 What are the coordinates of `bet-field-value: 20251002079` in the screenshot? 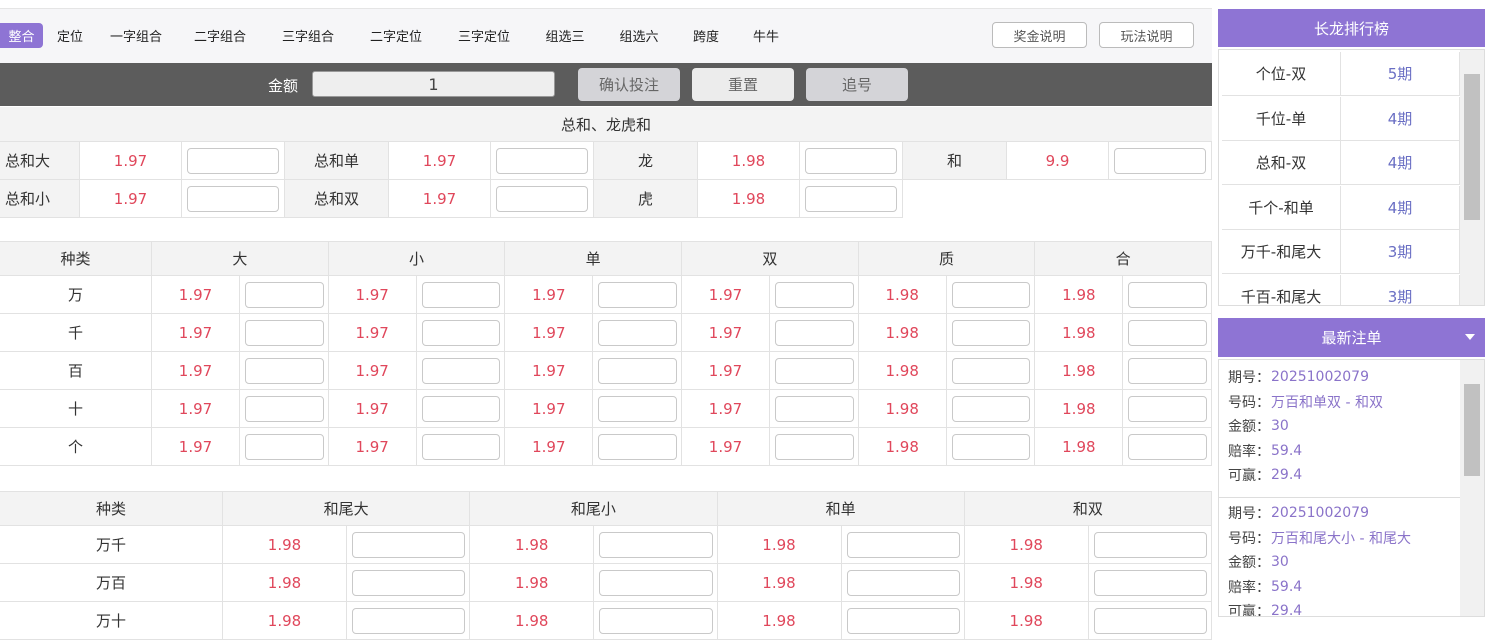 It's located at (1320, 377).